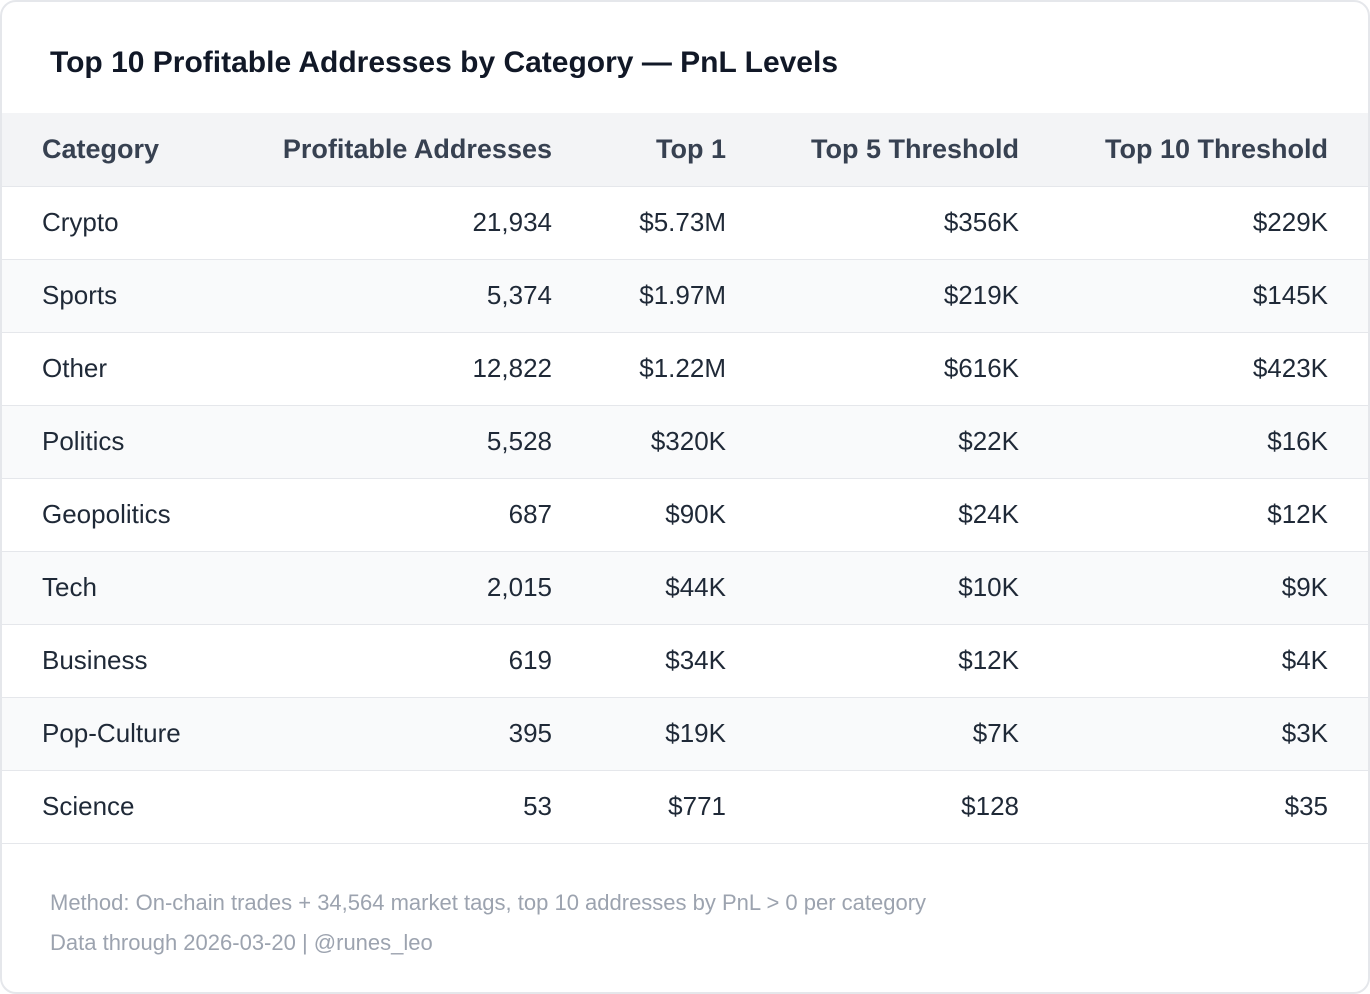  Describe the element at coordinates (679, 150) in the screenshot. I see `column-header: Top 1` at that location.